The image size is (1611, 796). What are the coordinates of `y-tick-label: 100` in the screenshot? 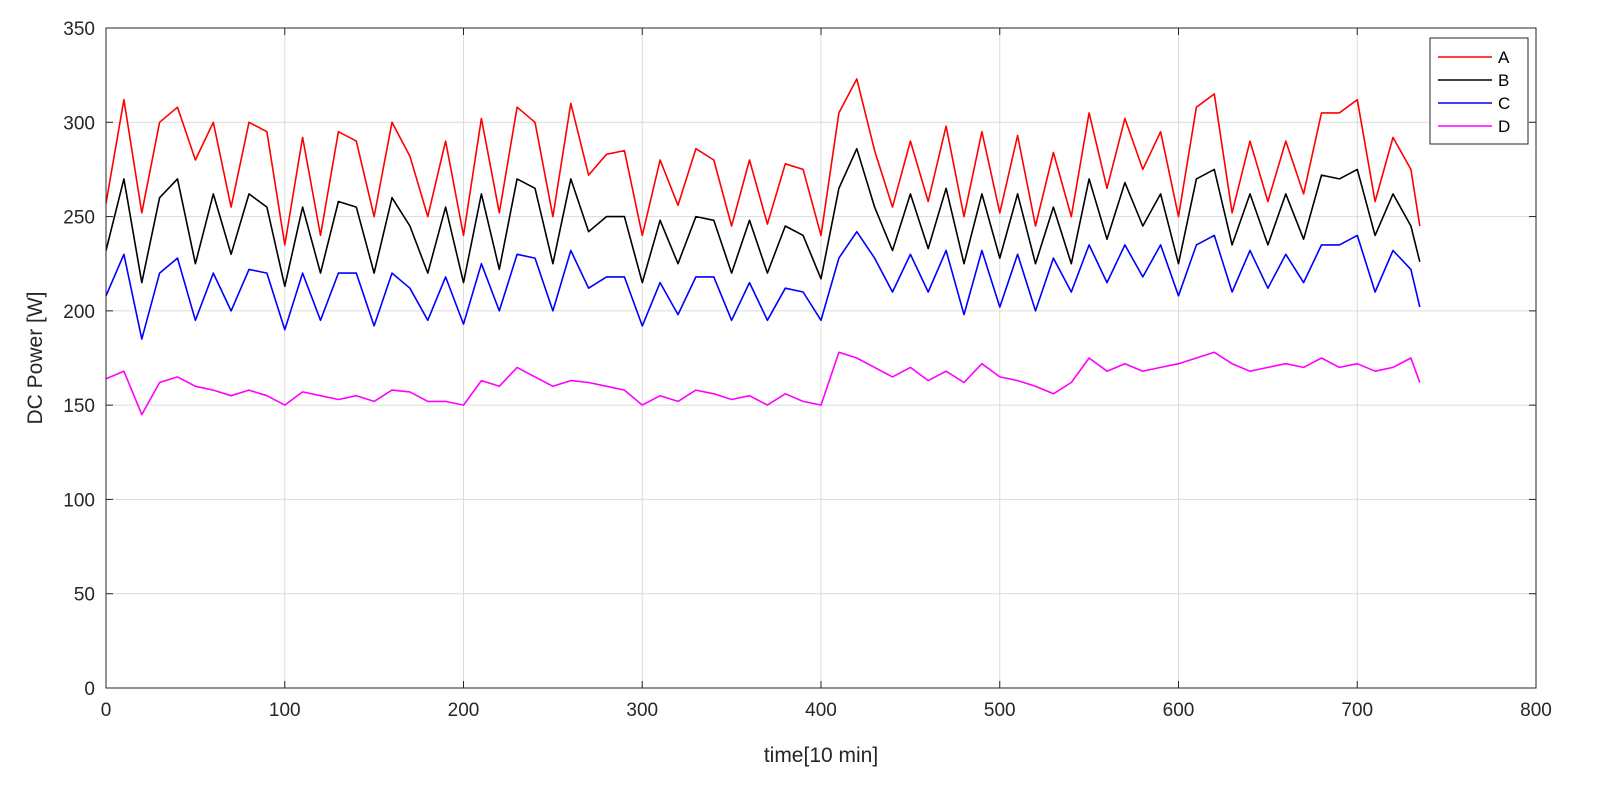 It's located at (79, 500).